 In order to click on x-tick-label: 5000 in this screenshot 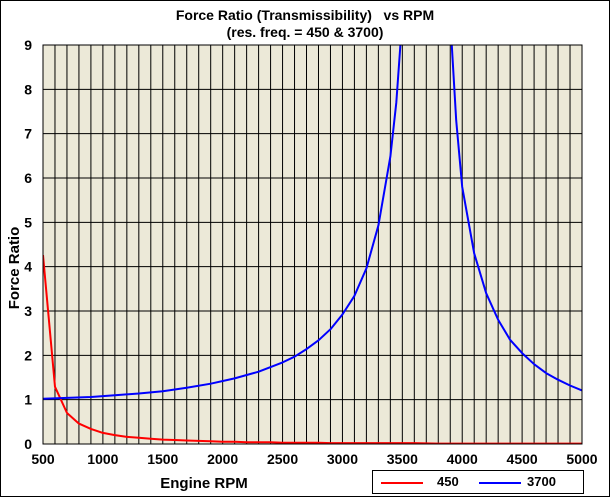, I will do `click(581, 459)`.